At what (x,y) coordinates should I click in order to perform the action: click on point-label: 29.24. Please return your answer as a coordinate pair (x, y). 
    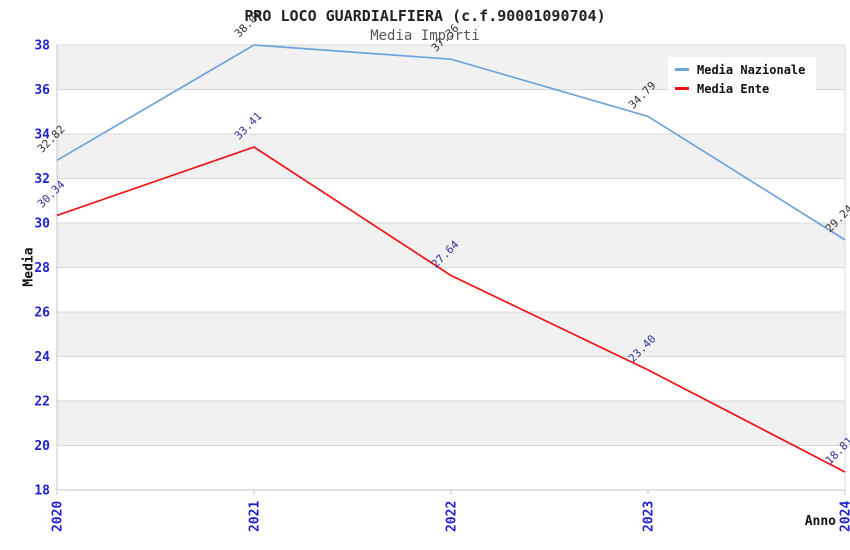
    Looking at the image, I should click on (836, 218).